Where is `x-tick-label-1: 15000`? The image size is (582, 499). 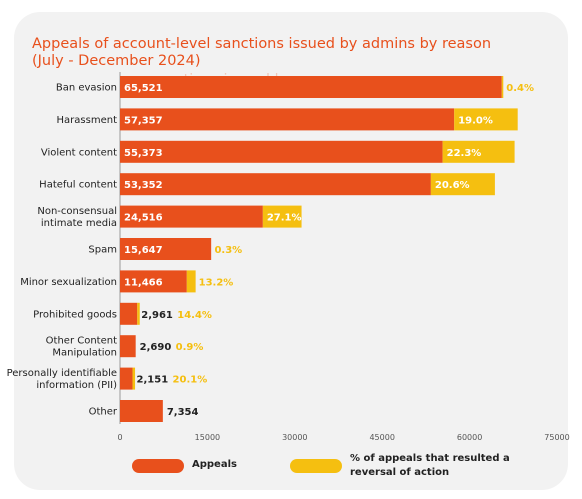 x-tick-label-1: 15000 is located at coordinates (207, 437).